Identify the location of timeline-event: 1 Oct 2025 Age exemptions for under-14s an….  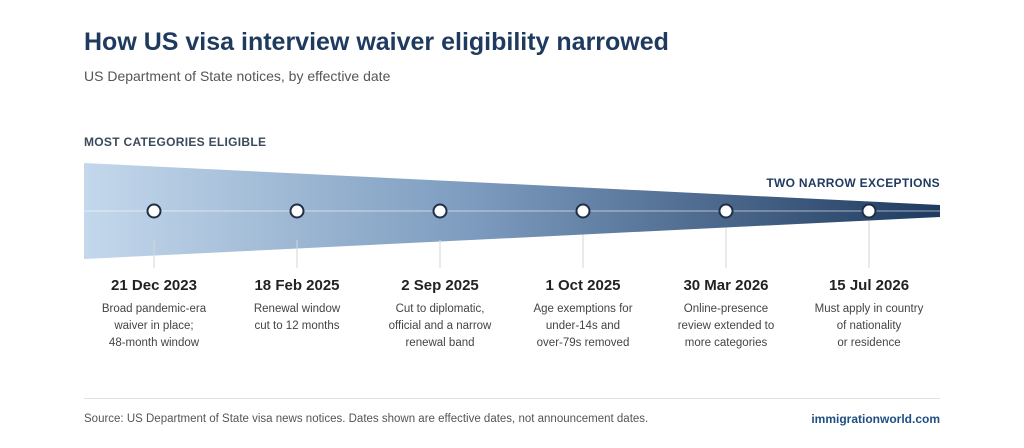
(583, 314).